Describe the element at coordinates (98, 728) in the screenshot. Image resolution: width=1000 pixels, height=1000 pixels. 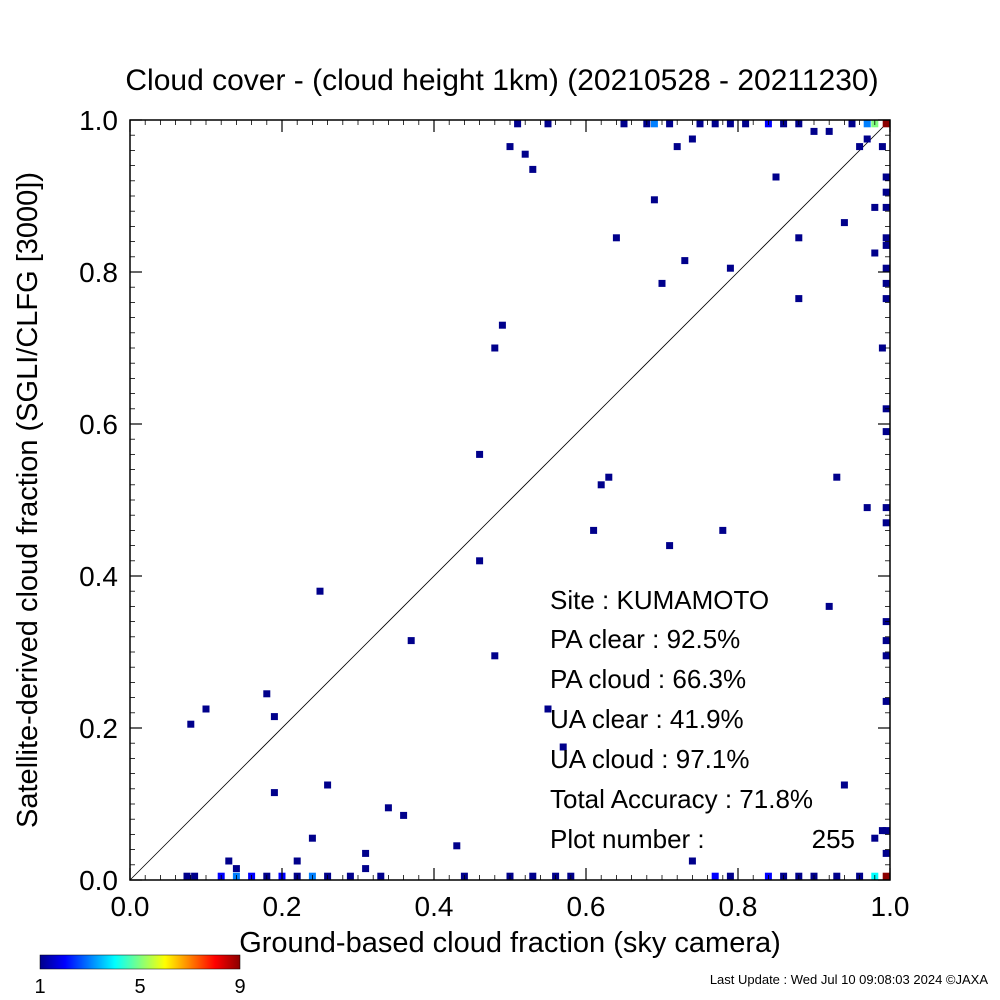
I see `y-tick-label: 0.2` at that location.